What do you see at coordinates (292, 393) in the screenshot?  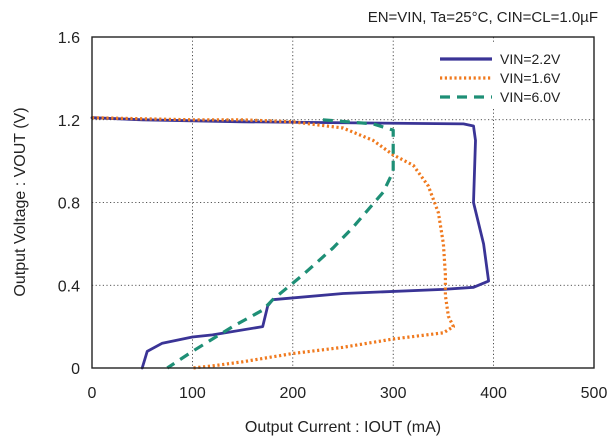 I see `x-tick-label: 200` at bounding box center [292, 393].